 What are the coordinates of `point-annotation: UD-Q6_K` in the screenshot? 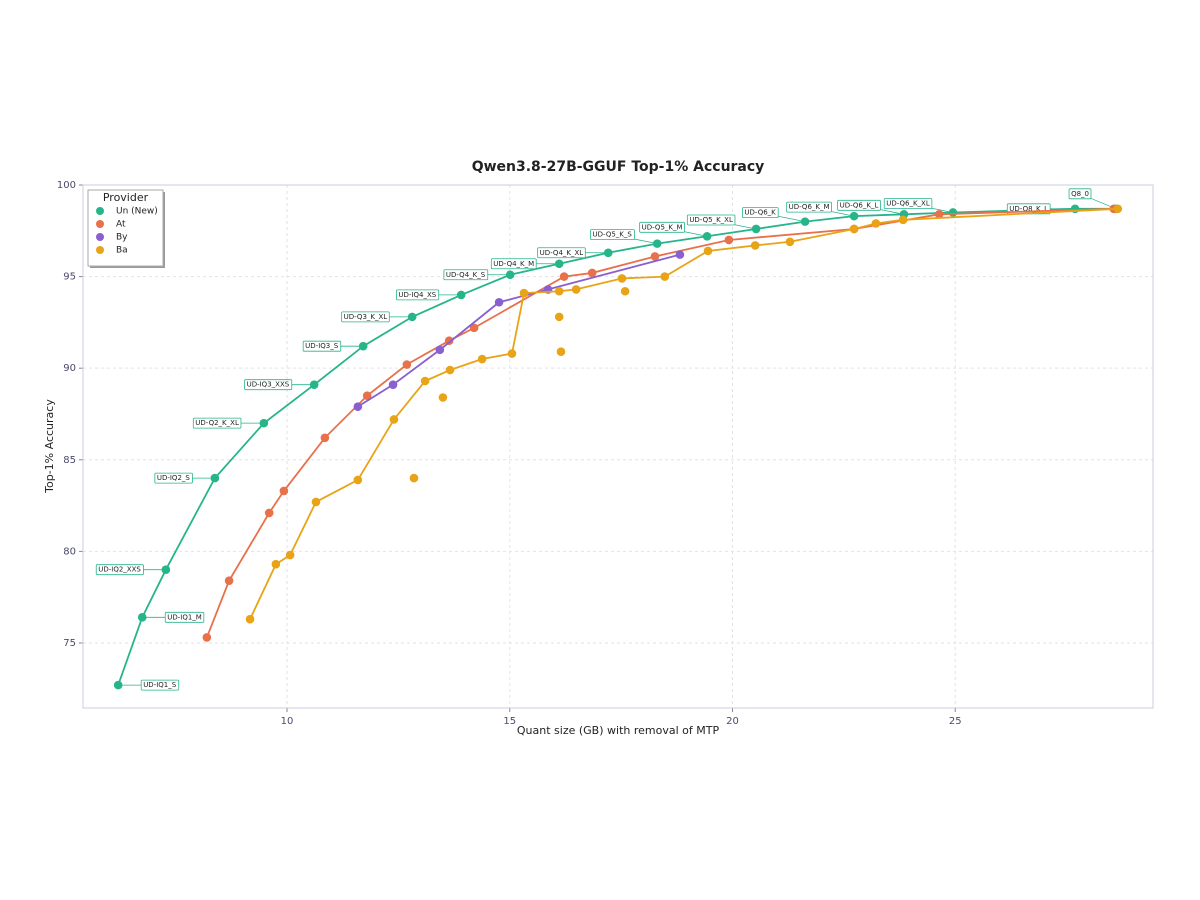 It's located at (774, 215).